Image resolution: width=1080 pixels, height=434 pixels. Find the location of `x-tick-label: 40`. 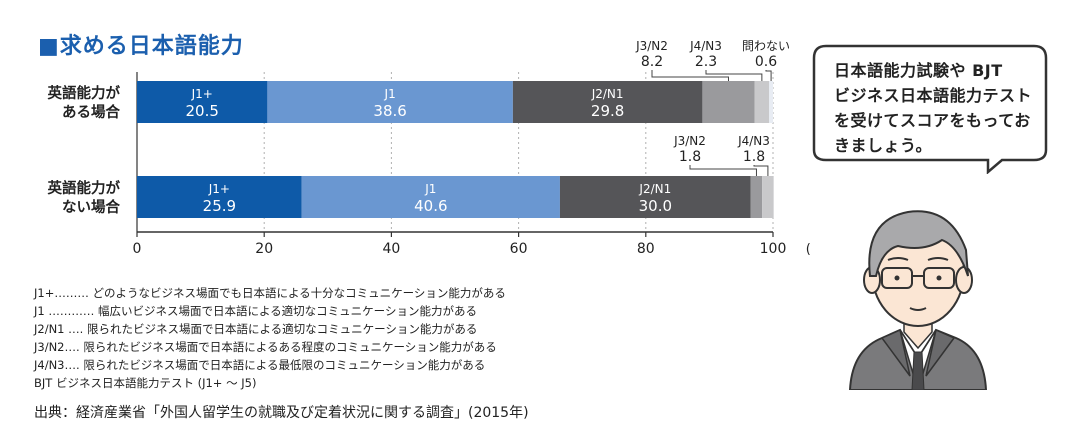

x-tick-label: 40 is located at coordinates (391, 249).